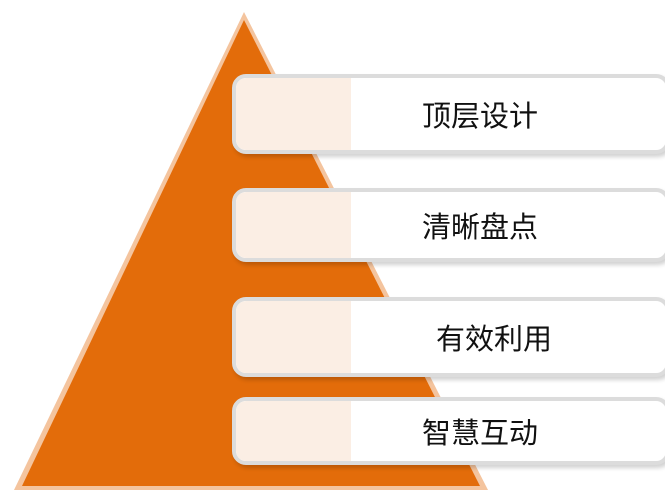  I want to click on pyramid-level-1: 顶层设计, so click(448, 114).